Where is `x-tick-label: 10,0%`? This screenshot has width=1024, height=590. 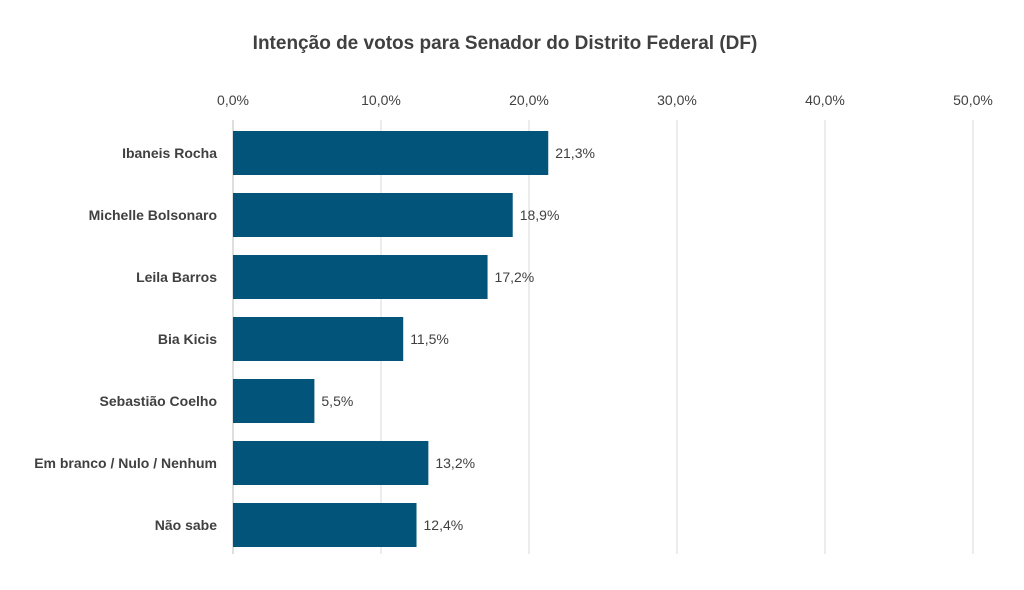
x-tick-label: 10,0% is located at coordinates (381, 100).